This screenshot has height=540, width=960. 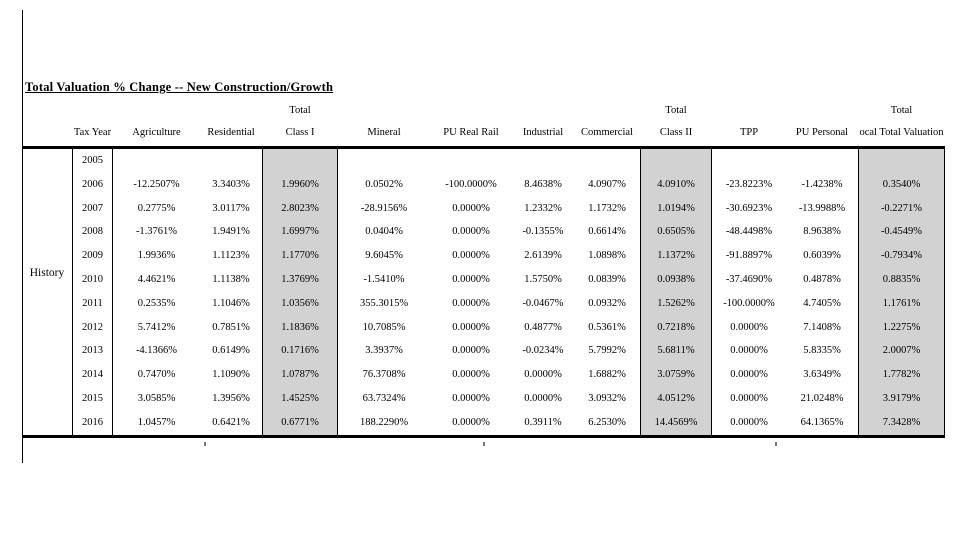 I want to click on value-cell: 76.3708%, so click(x=384, y=375).